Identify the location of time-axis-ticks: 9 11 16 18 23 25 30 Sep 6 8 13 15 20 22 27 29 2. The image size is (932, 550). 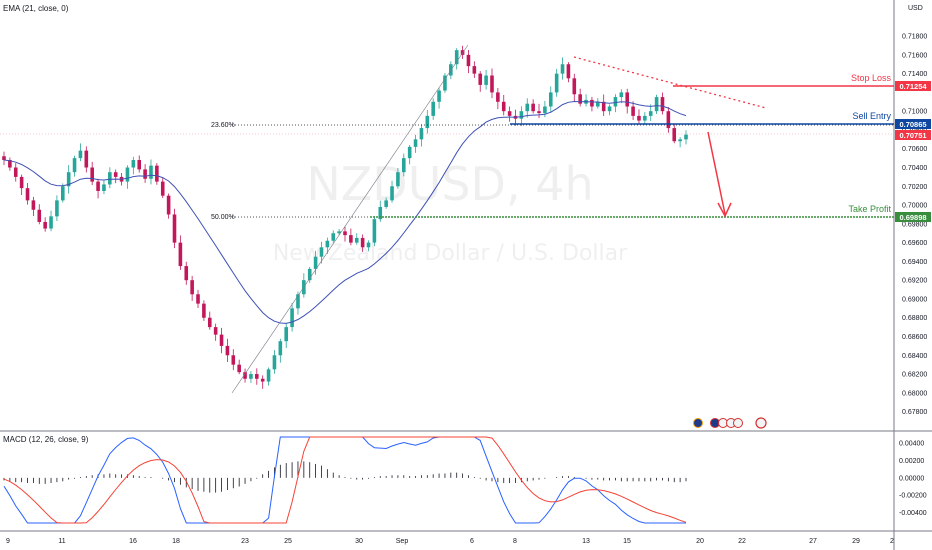
(450, 541).